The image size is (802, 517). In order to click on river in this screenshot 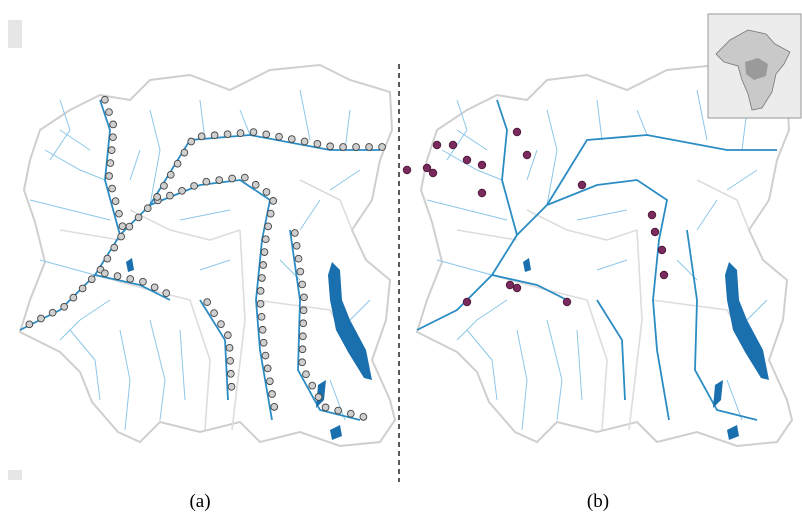, I will do `click(661, 170)`.